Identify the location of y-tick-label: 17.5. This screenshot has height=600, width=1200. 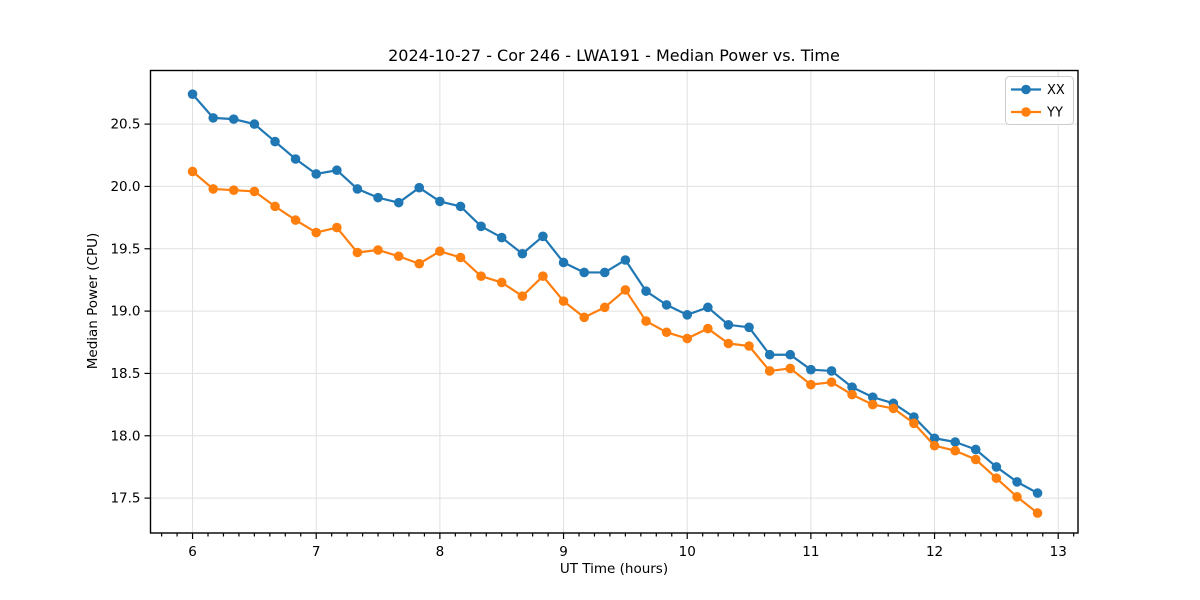
(125, 499).